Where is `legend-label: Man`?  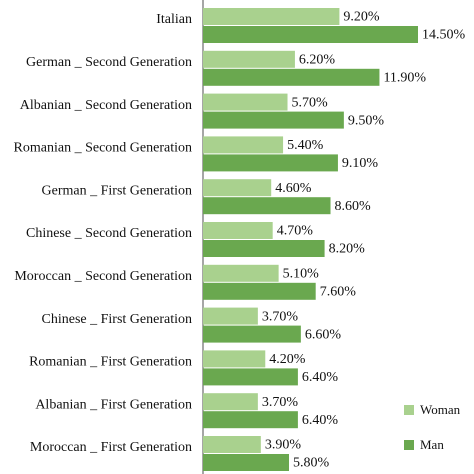 legend-label: Man is located at coordinates (432, 444).